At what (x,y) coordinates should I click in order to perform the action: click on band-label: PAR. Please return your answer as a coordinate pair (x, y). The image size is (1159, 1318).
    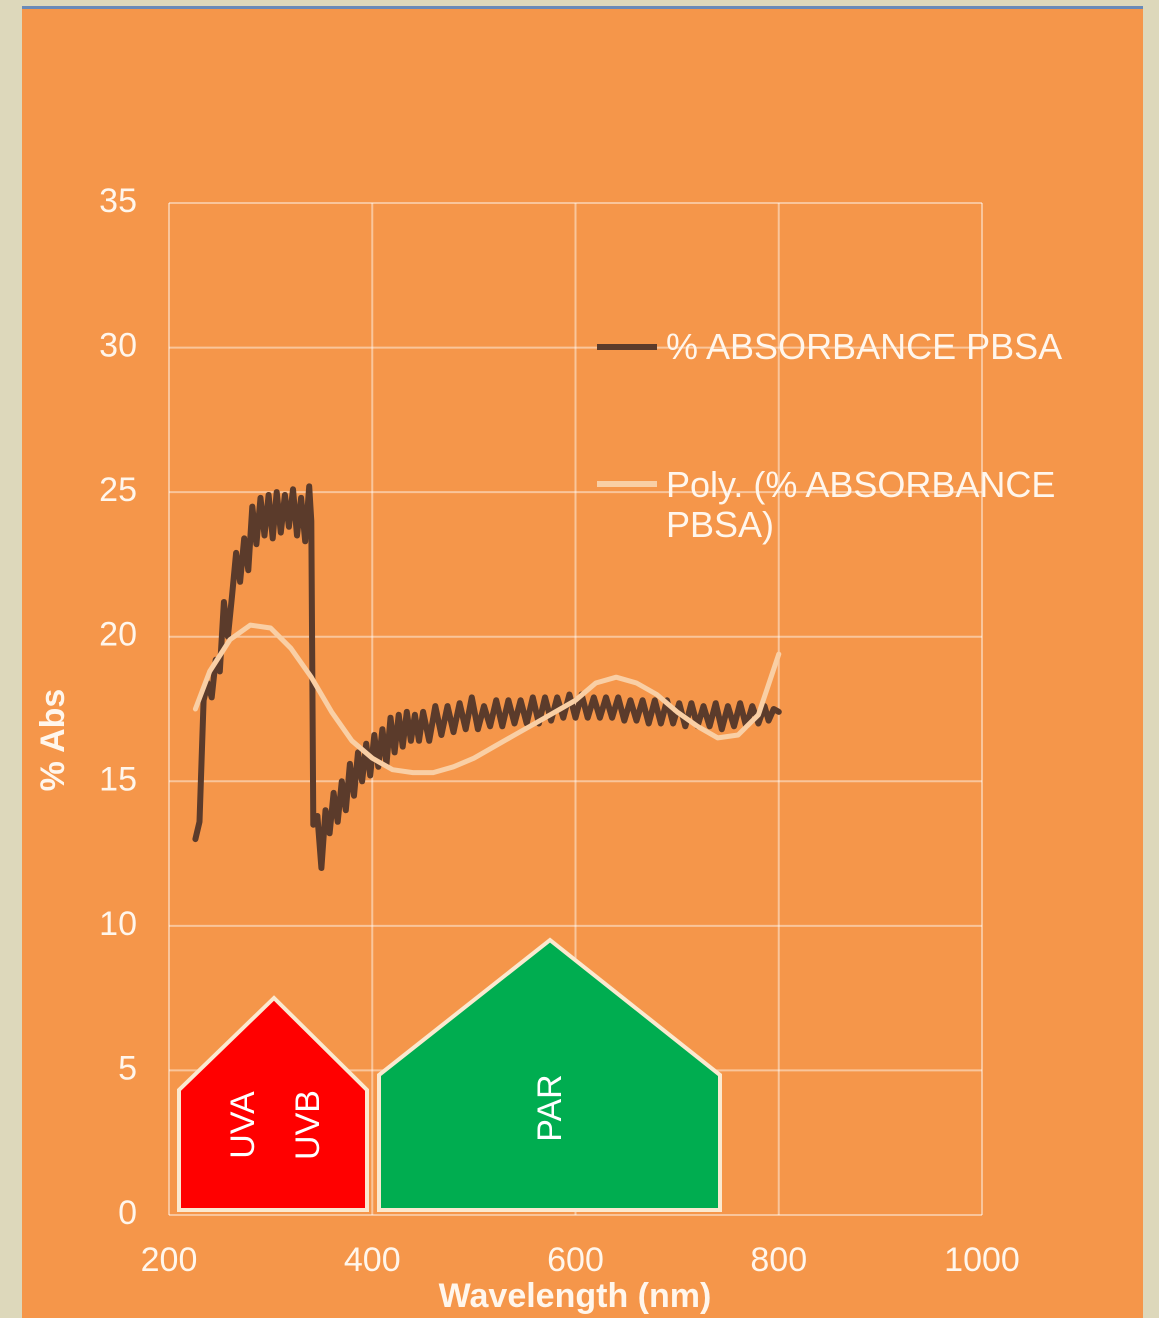
    Looking at the image, I should click on (550, 1107).